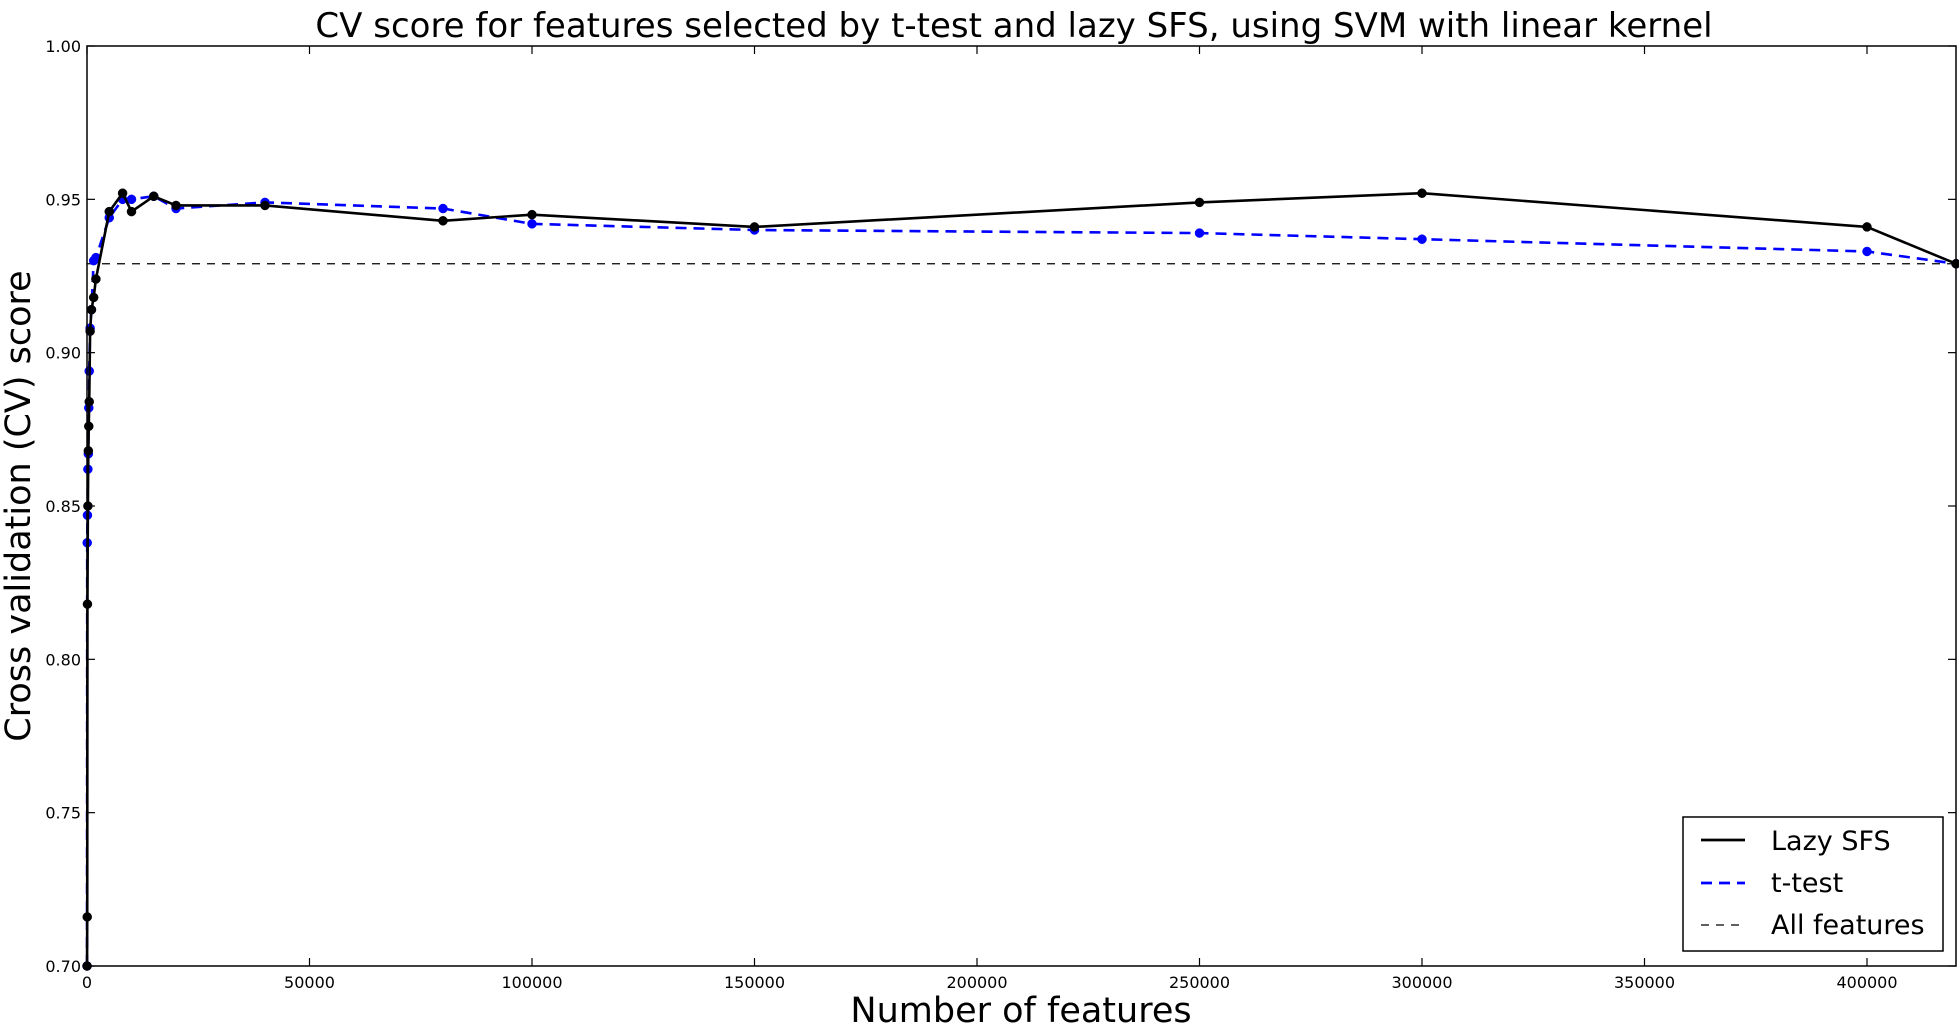 The height and width of the screenshot is (1026, 1959). Describe the element at coordinates (531, 982) in the screenshot. I see `x-tick-label: 100000` at that location.